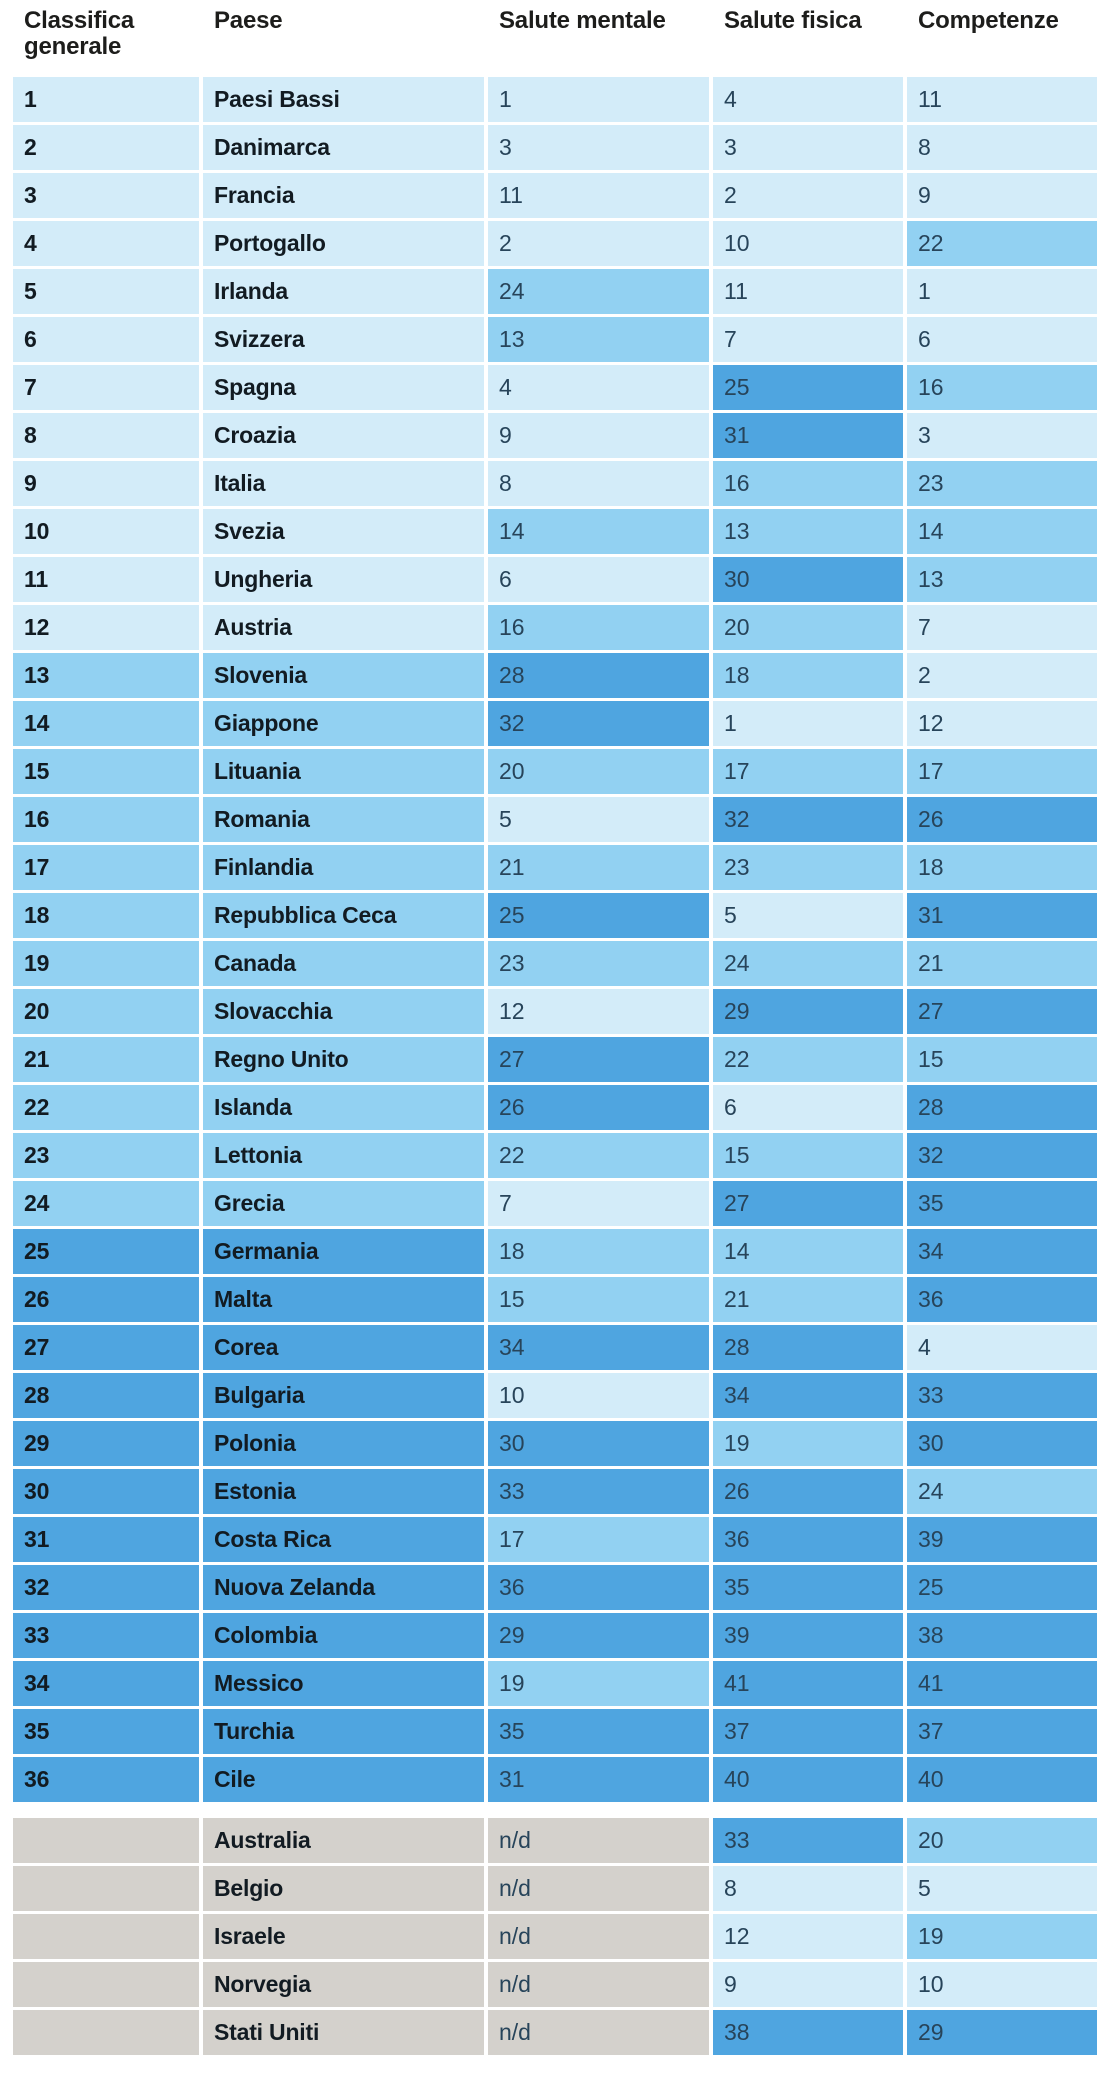 The height and width of the screenshot is (2073, 1103). Describe the element at coordinates (598, 1155) in the screenshot. I see `mental-health-cell: 22` at that location.